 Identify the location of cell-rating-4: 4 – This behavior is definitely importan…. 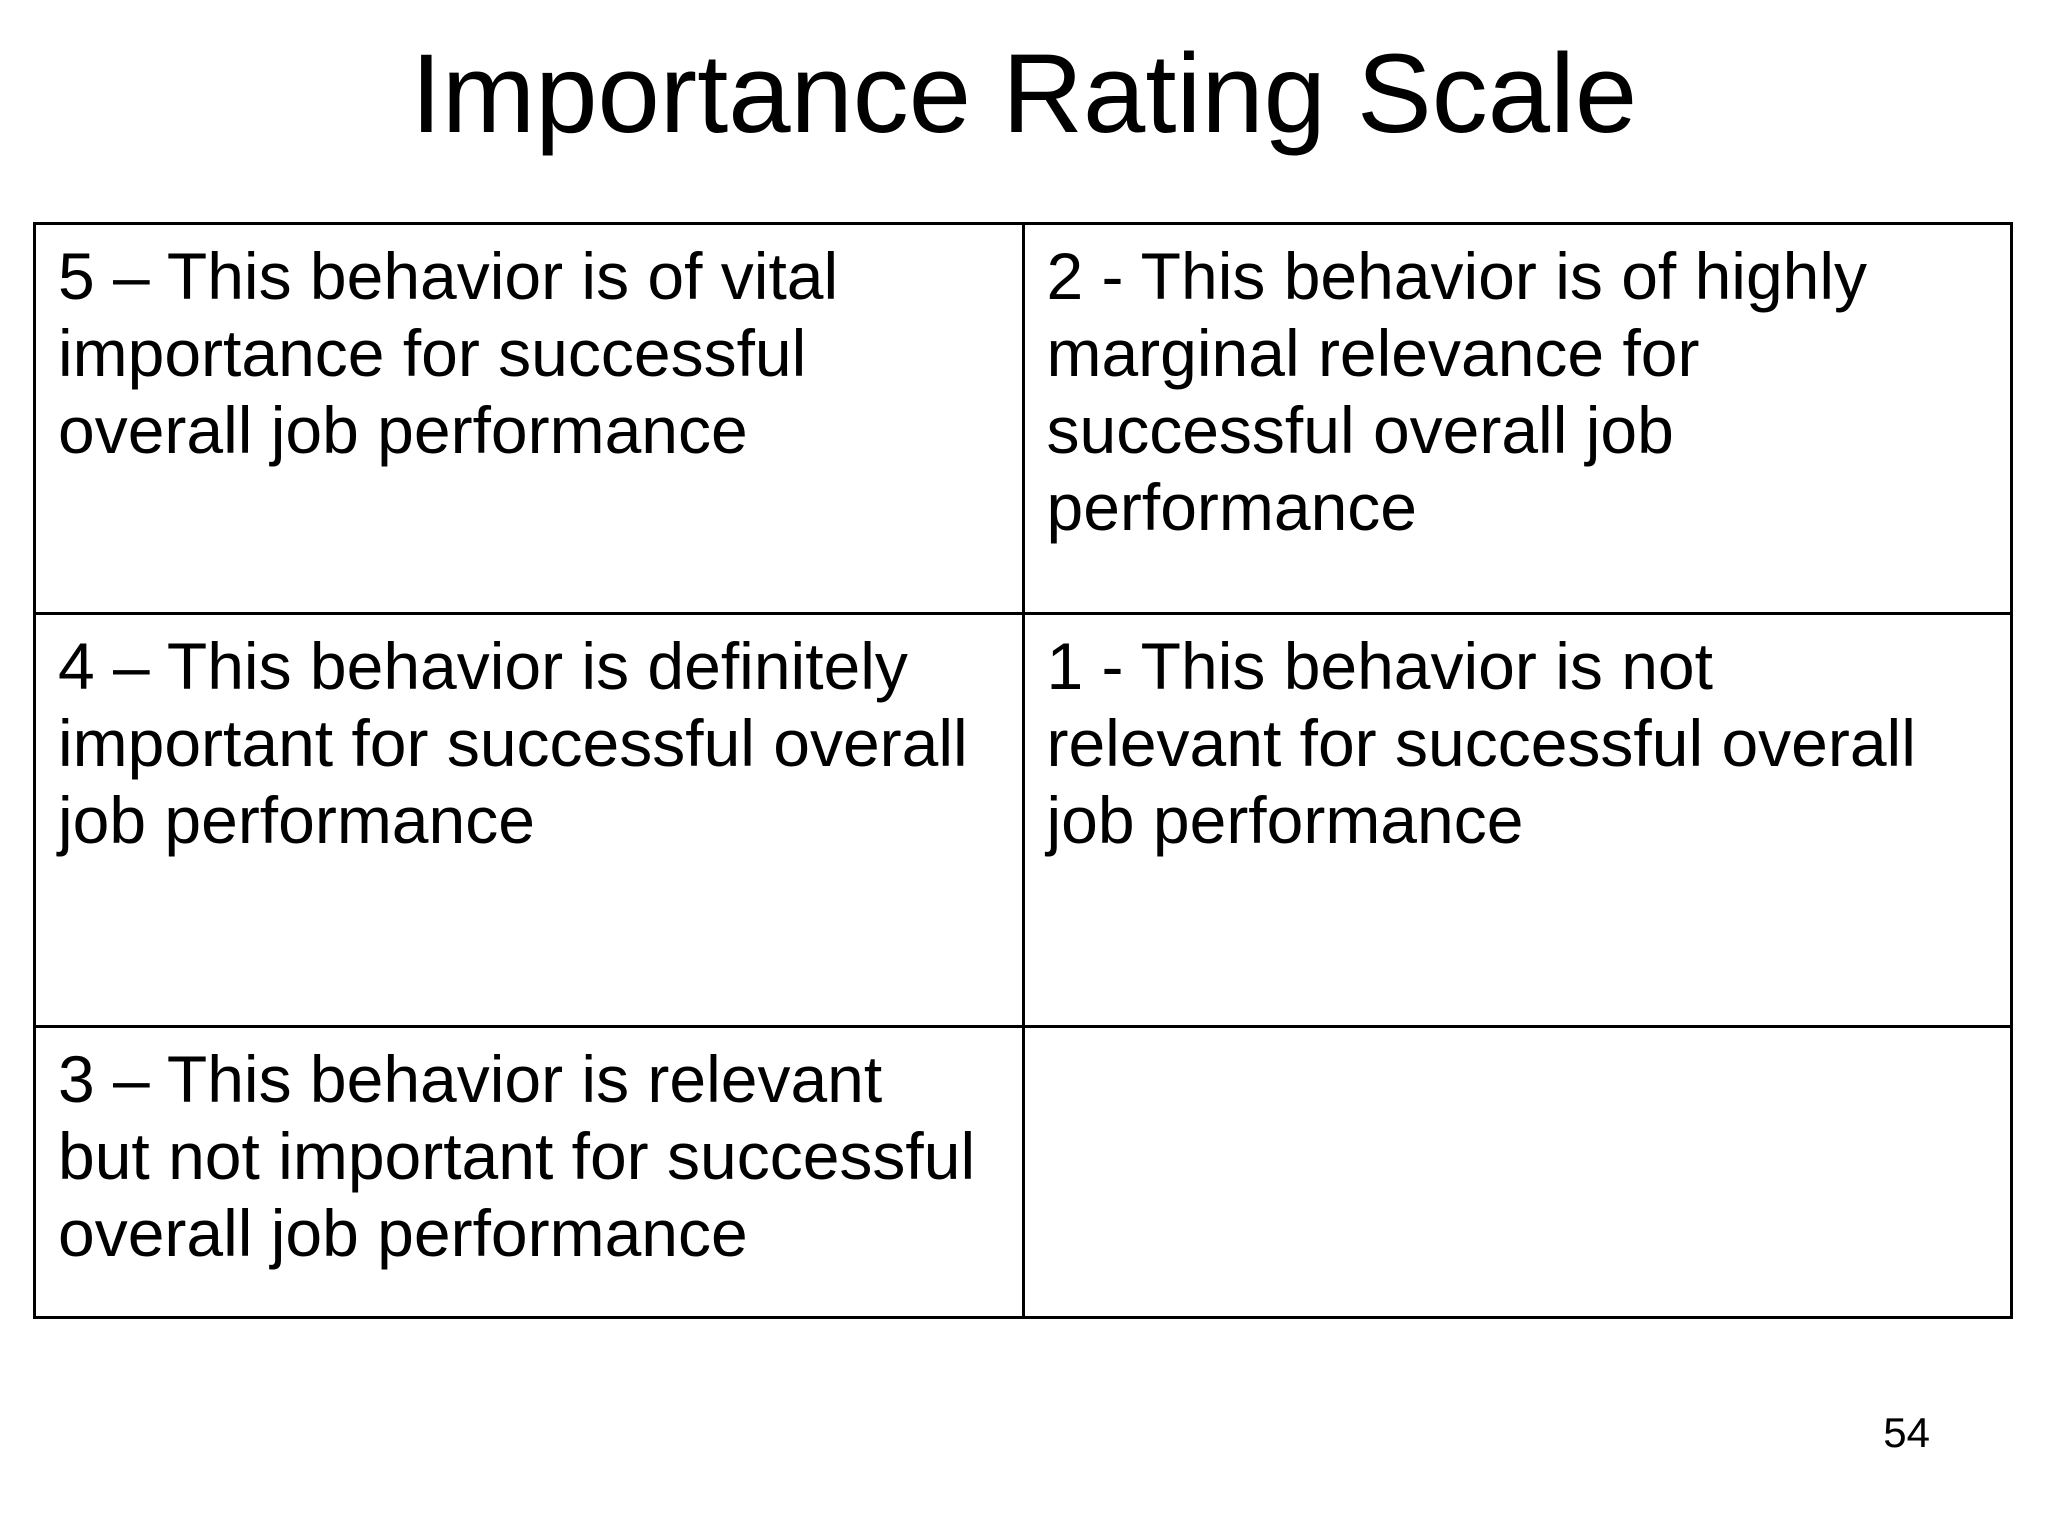
(529, 820).